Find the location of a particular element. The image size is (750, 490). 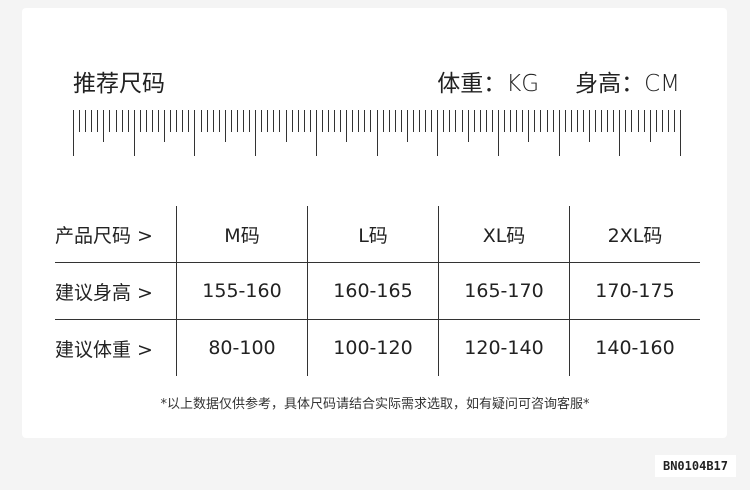

table-cell: M码 is located at coordinates (242, 234).